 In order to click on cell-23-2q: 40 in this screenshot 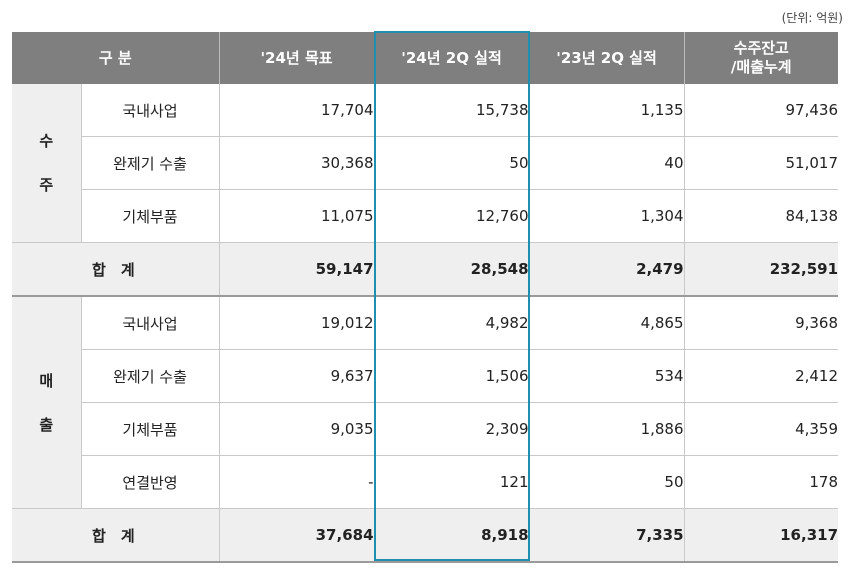, I will do `click(606, 163)`.